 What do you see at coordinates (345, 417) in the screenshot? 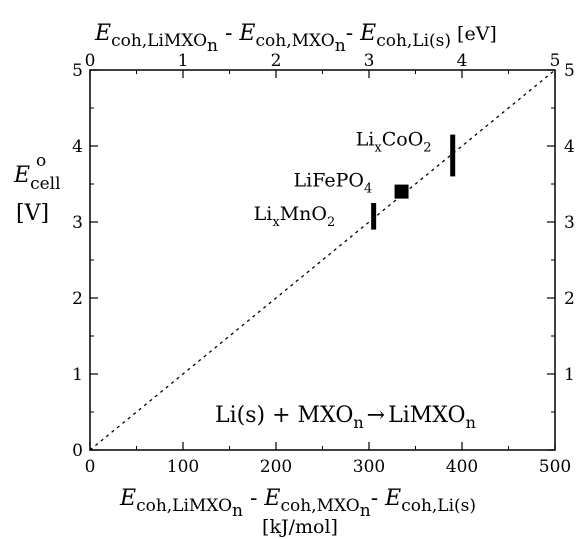
I see `reaction-annotation: Li(s) + MXOn → LiMXOn` at bounding box center [345, 417].